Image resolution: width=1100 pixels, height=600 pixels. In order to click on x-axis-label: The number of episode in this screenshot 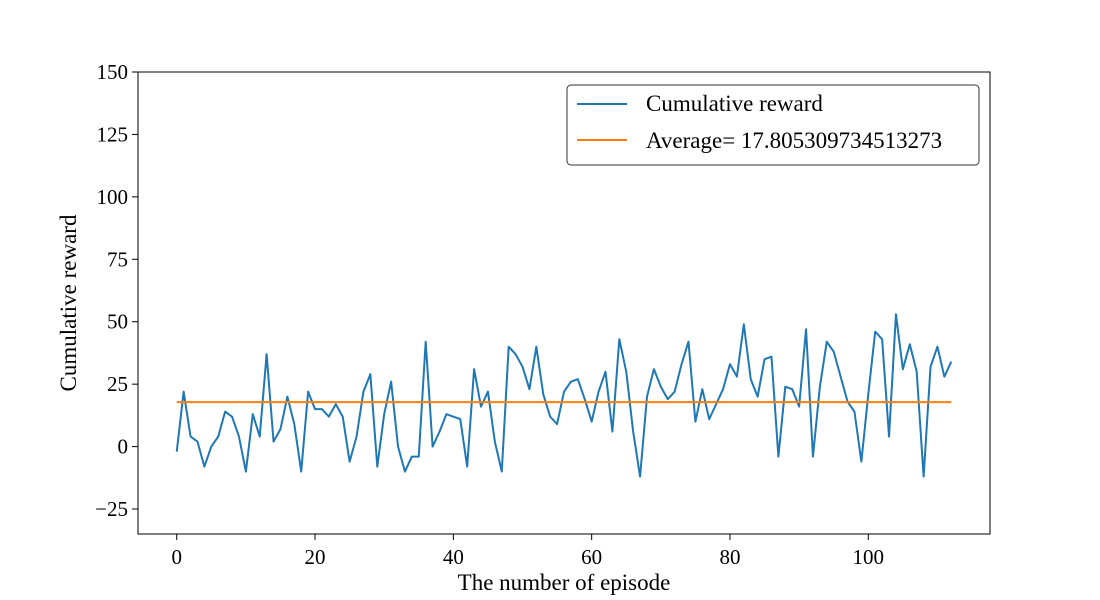, I will do `click(564, 582)`.